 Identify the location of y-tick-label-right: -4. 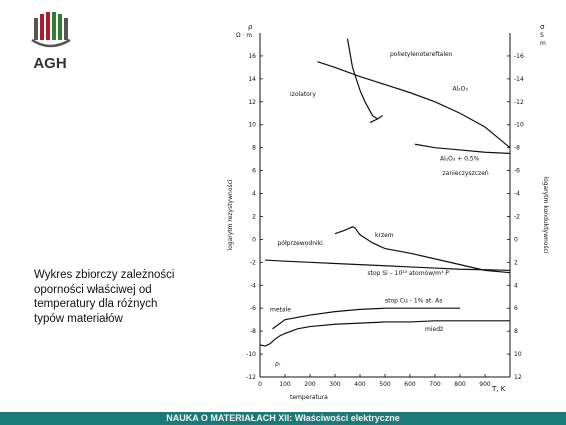
(517, 194).